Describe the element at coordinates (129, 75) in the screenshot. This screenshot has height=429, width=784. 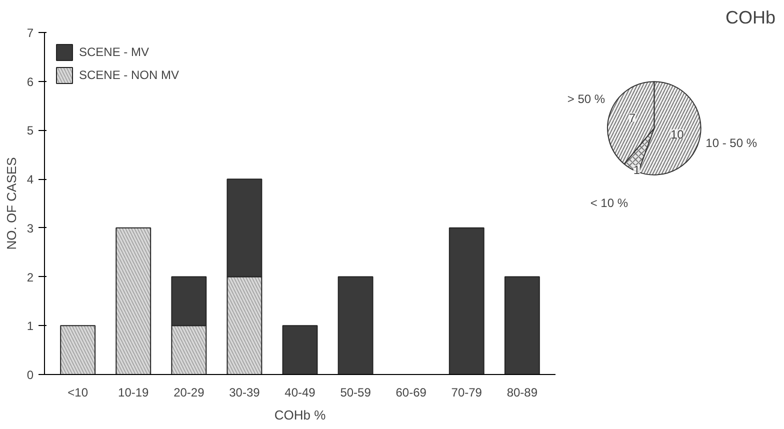
I see `legend-label: SCENE - NON MV` at that location.